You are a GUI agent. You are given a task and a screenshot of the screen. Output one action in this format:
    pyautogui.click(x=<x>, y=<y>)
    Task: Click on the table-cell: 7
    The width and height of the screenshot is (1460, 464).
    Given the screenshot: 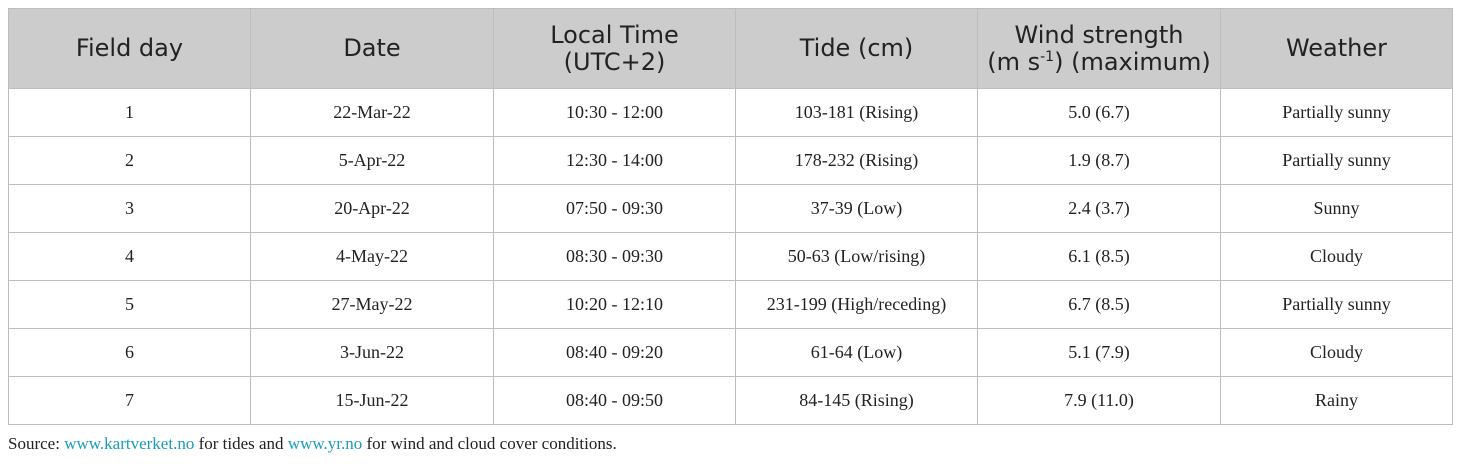 What is the action you would take?
    pyautogui.click(x=129, y=400)
    